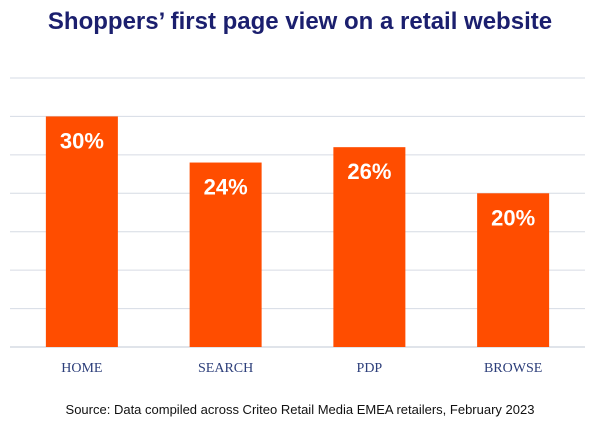 The width and height of the screenshot is (600, 436). I want to click on bar-pdp, so click(369, 247).